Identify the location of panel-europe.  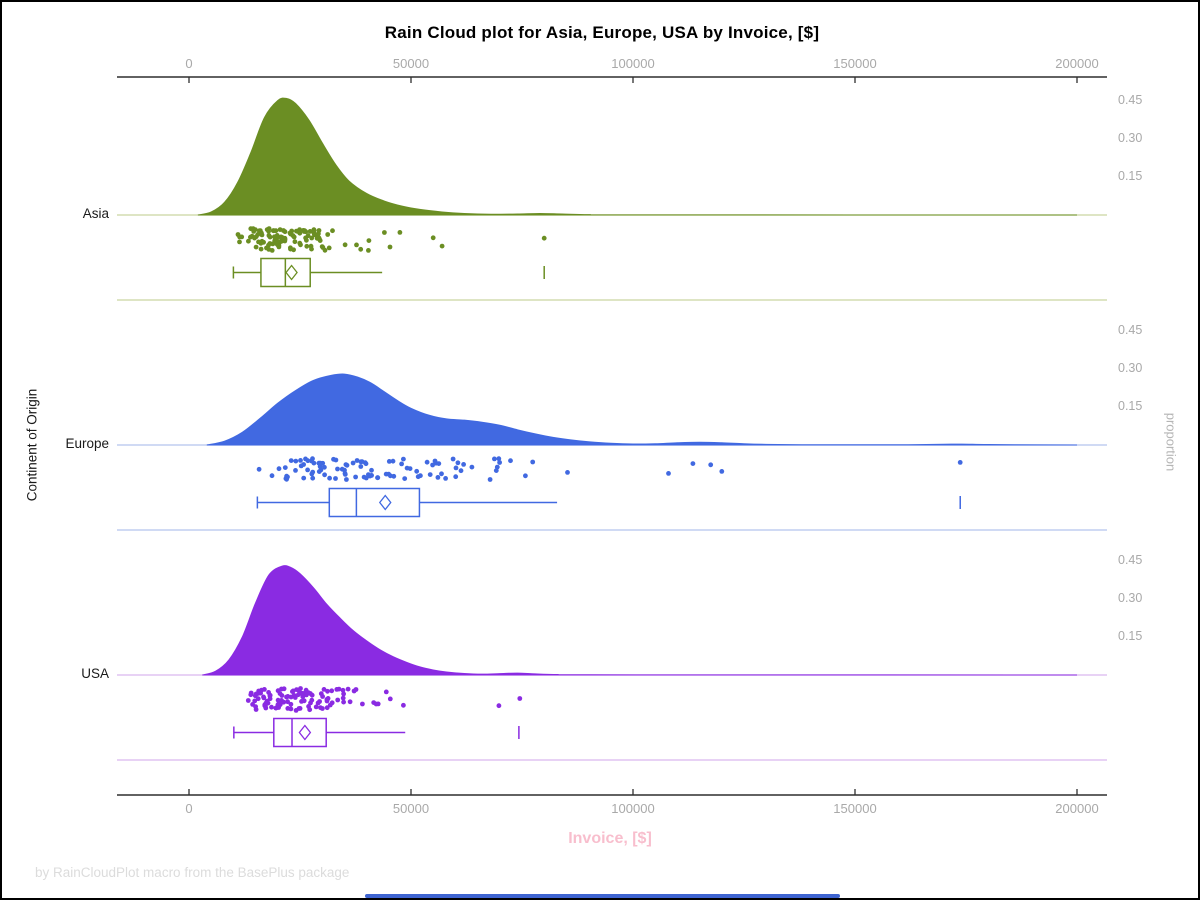
(612, 452).